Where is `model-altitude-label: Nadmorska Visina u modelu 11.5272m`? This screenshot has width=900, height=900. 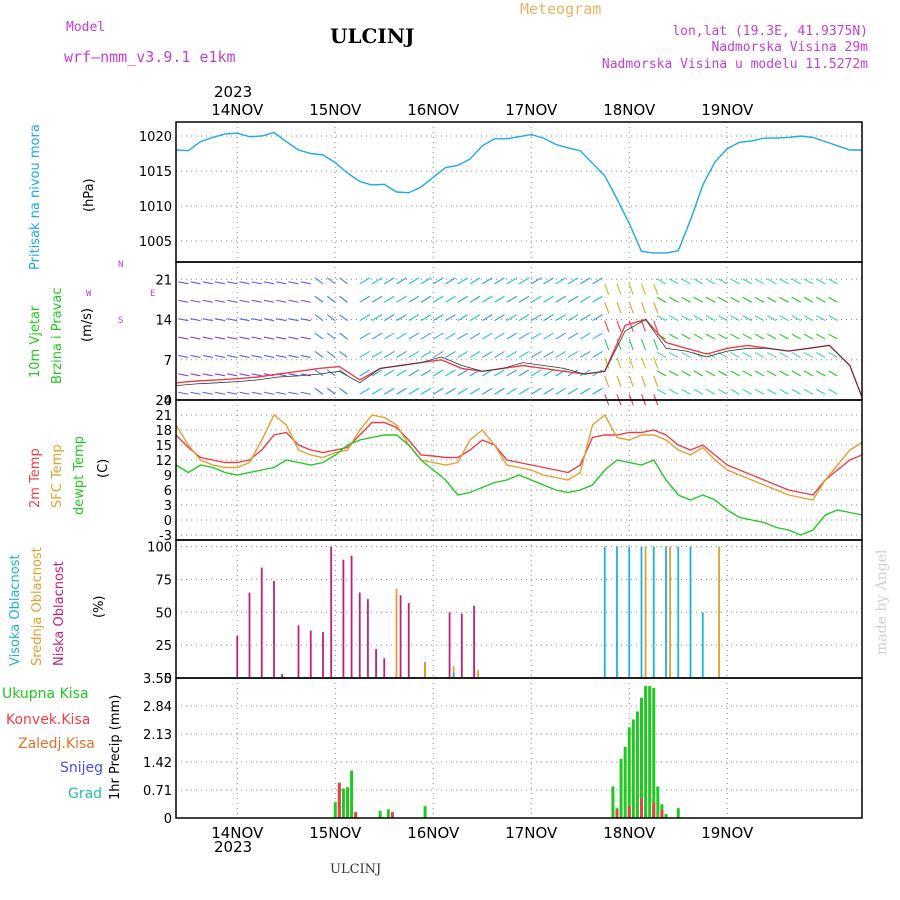
model-altitude-label: Nadmorska Visina u modelu 11.5272m is located at coordinates (734, 64).